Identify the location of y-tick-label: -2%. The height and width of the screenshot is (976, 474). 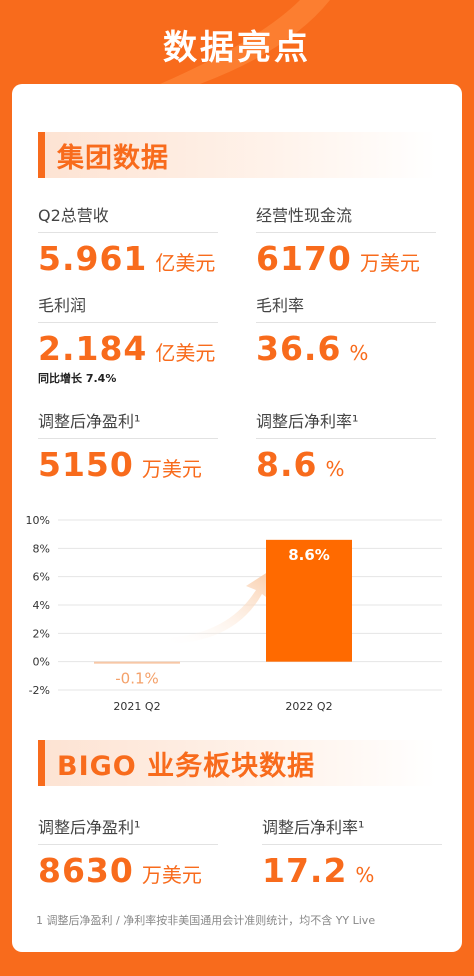
(39, 690).